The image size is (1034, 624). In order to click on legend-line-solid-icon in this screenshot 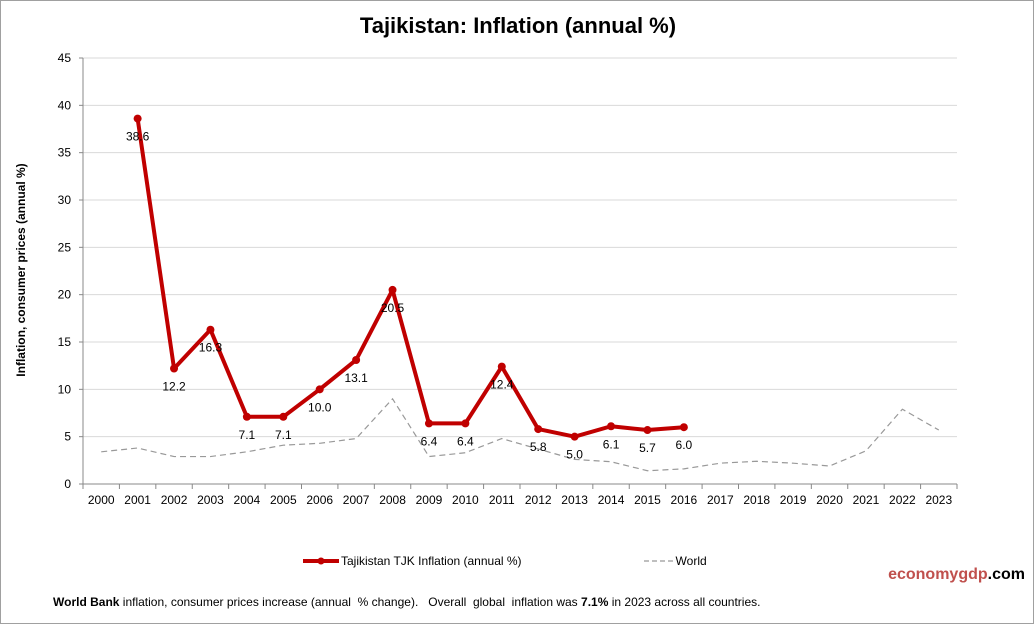, I will do `click(321, 561)`.